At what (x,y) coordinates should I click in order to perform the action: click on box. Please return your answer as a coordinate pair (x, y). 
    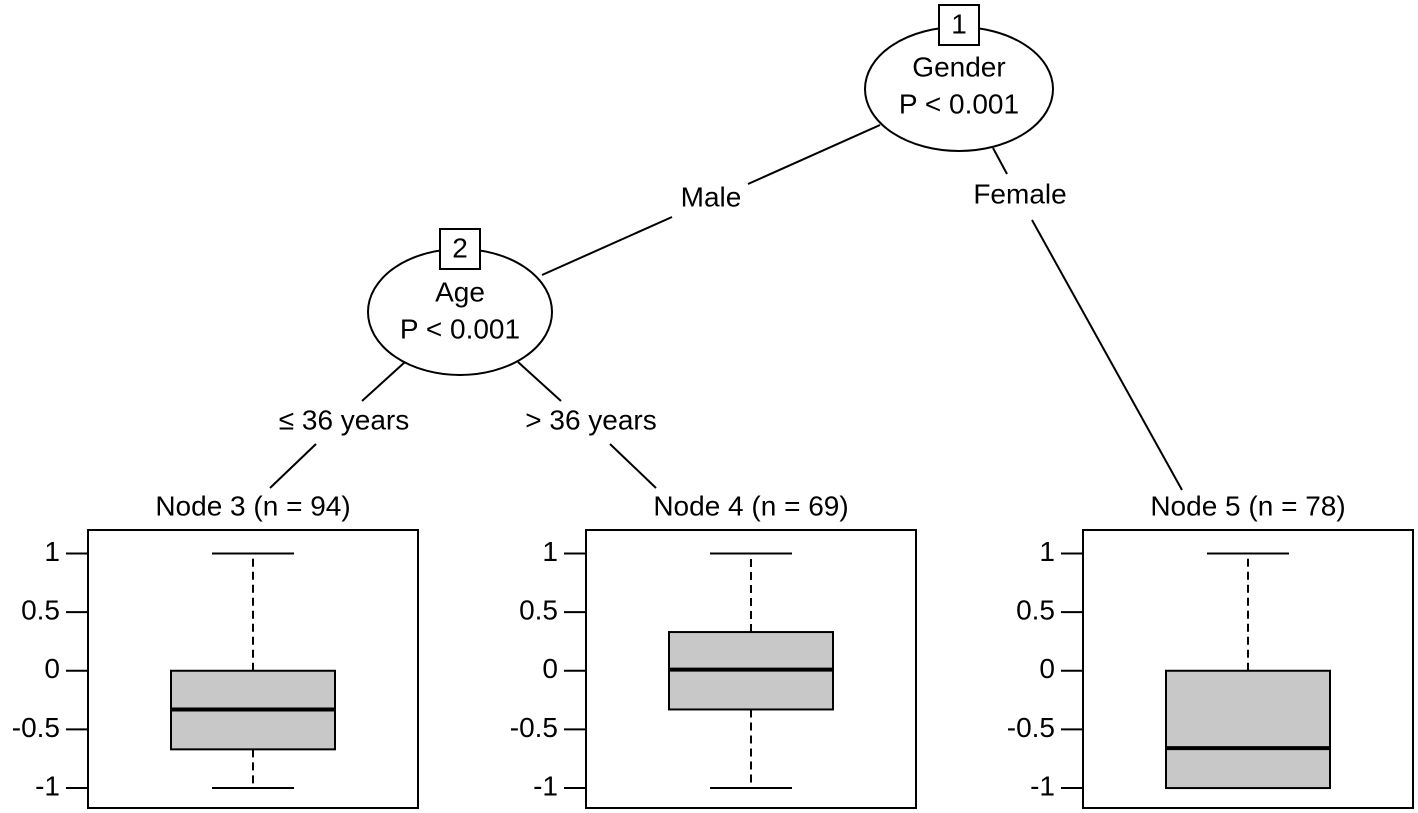
    Looking at the image, I should click on (1248, 729).